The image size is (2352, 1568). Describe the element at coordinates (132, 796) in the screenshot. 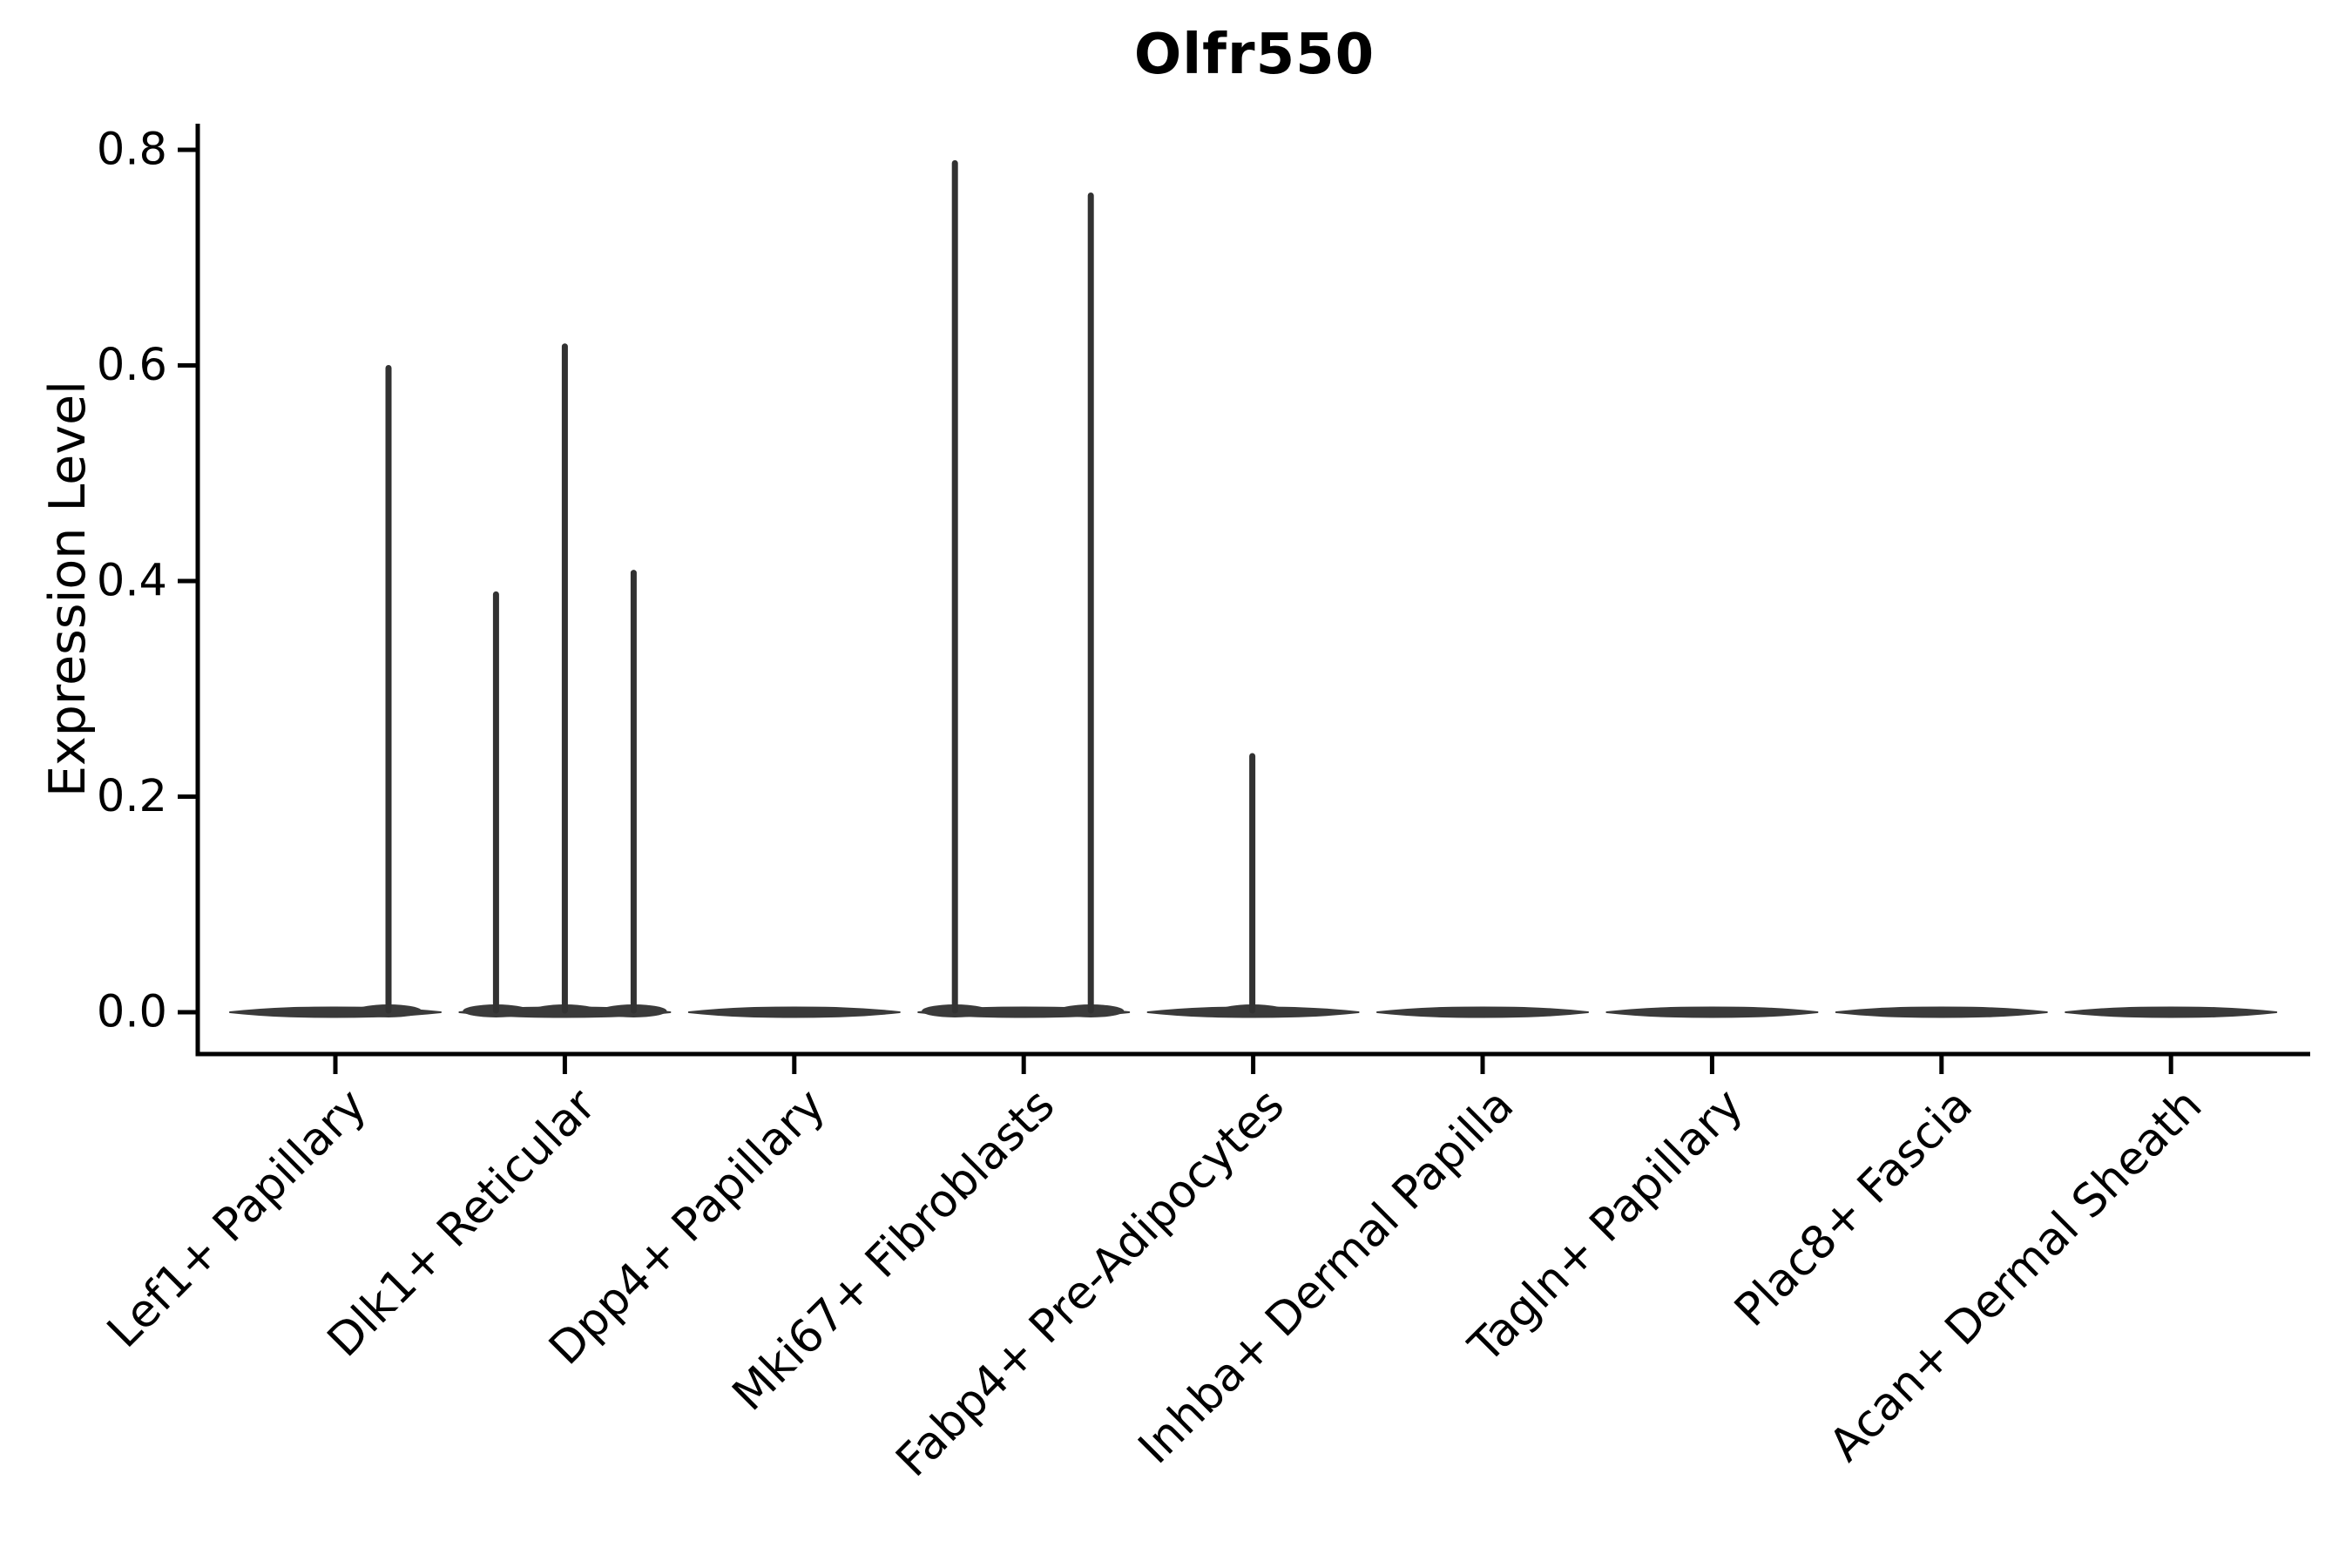

I see `y-tick-label: 0.2` at that location.